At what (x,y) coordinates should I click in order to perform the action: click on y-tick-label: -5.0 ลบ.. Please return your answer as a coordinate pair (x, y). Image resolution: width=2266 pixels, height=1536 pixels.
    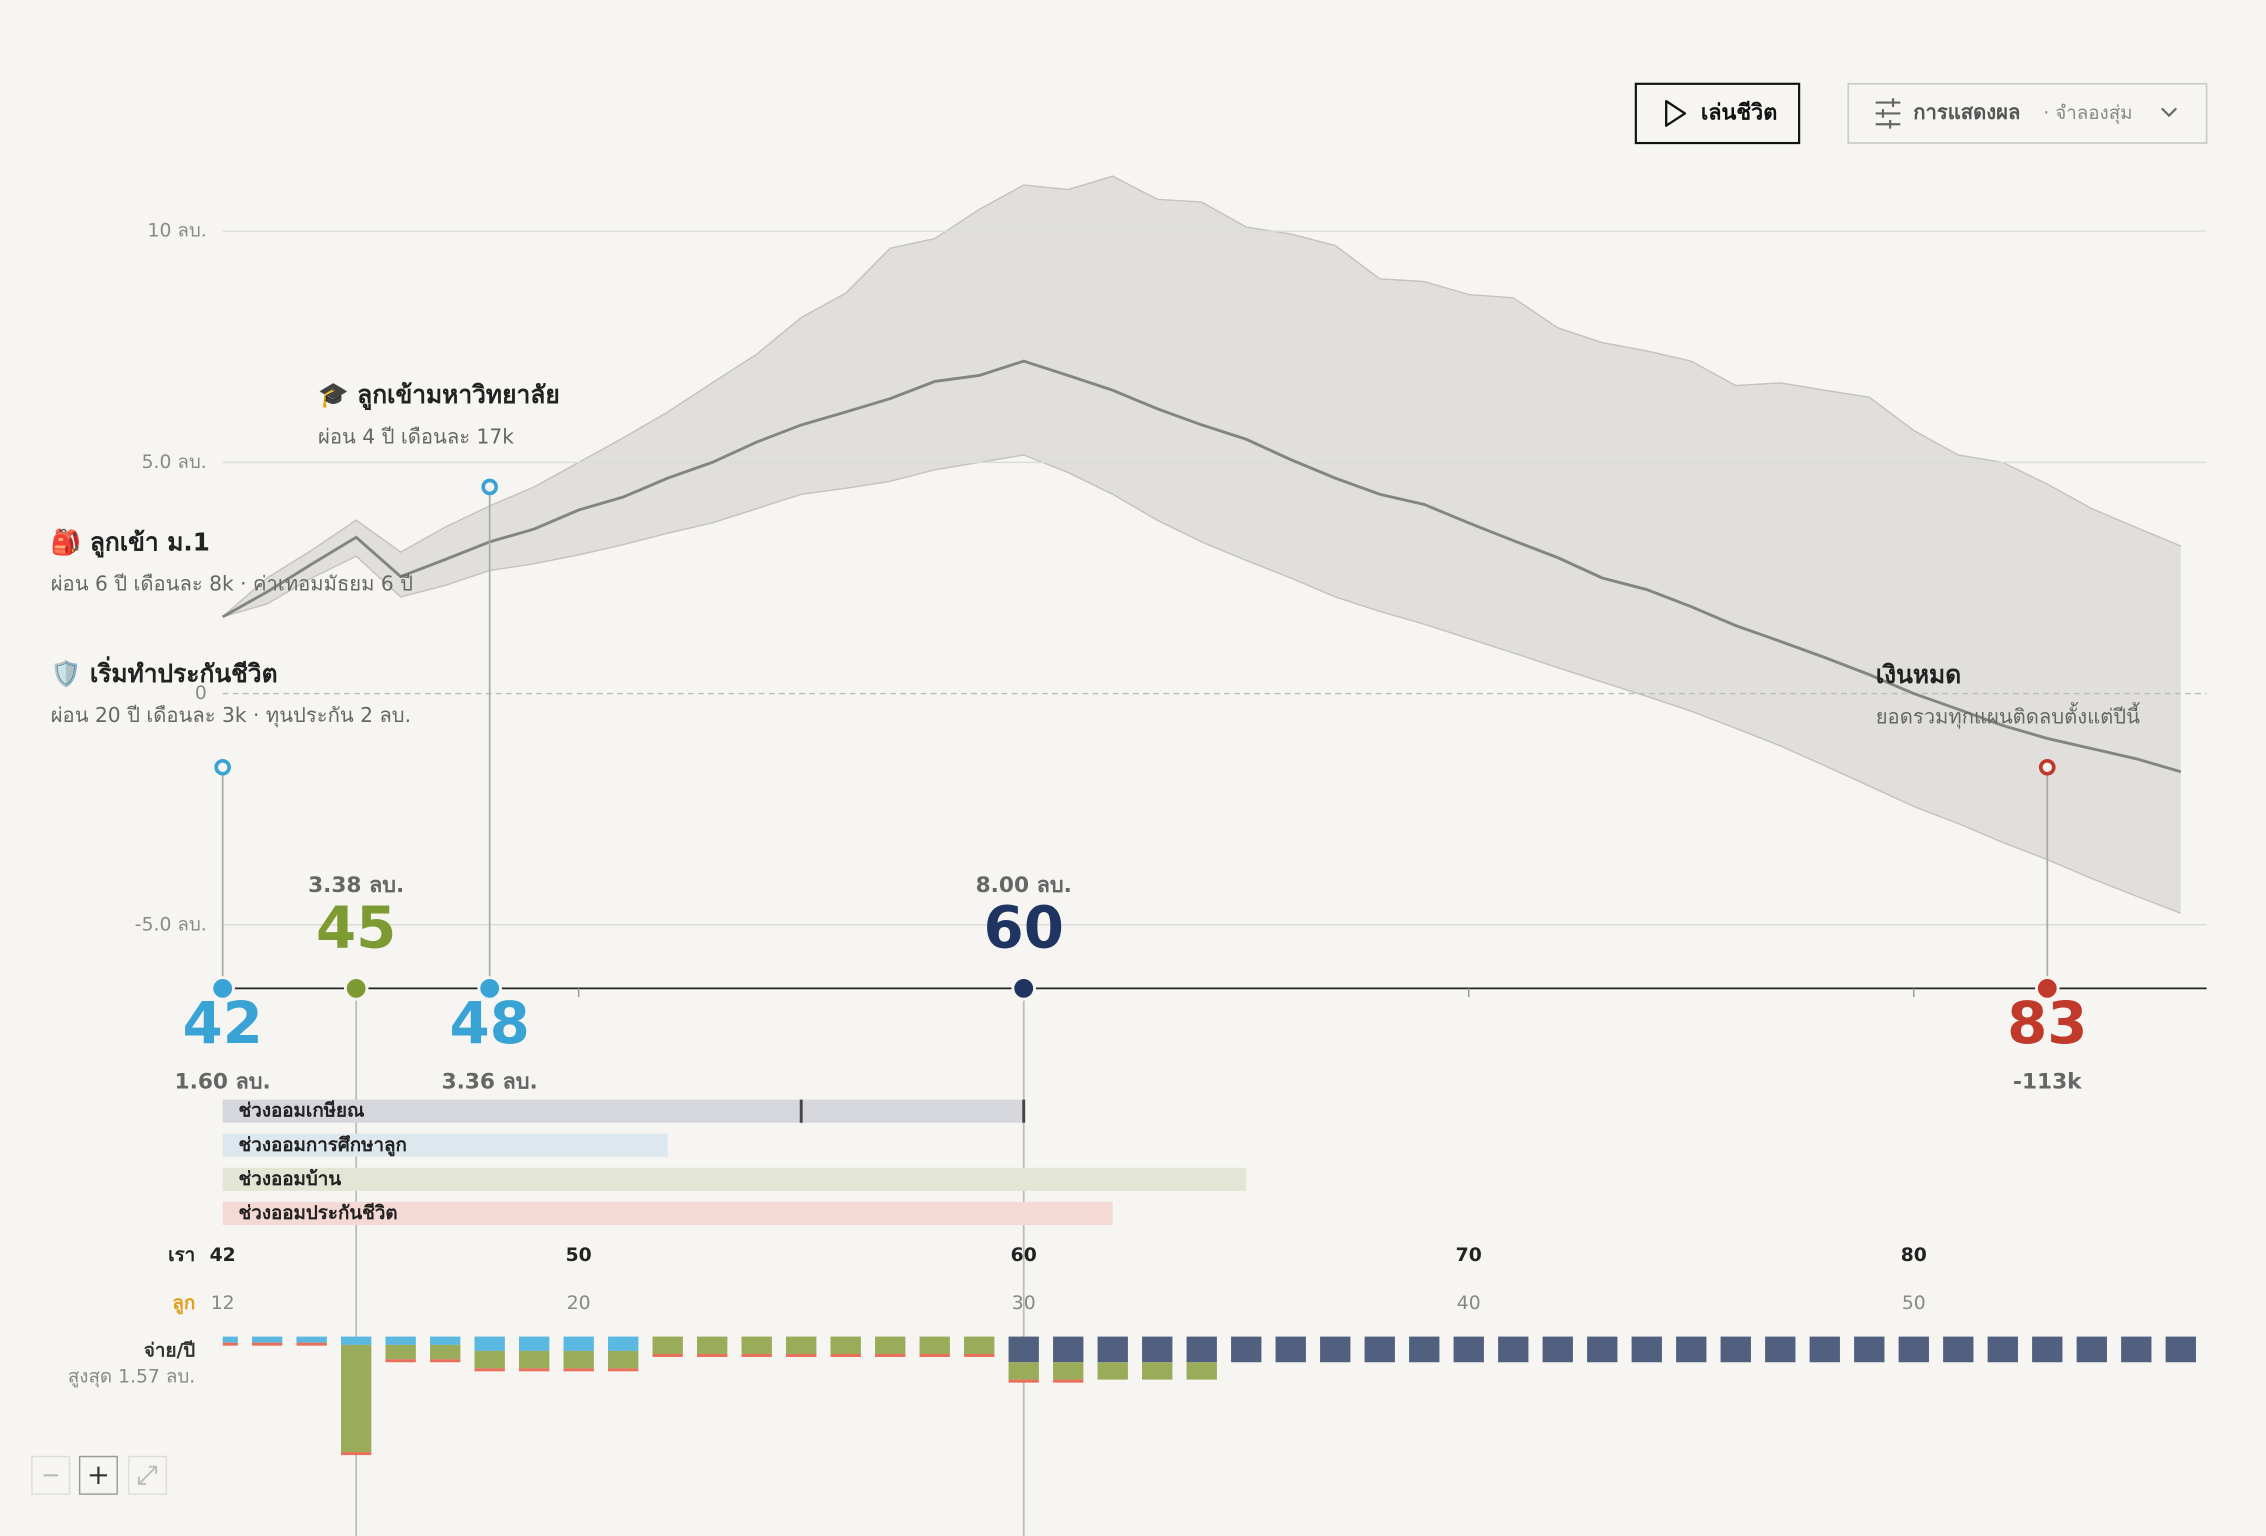
    Looking at the image, I should click on (171, 924).